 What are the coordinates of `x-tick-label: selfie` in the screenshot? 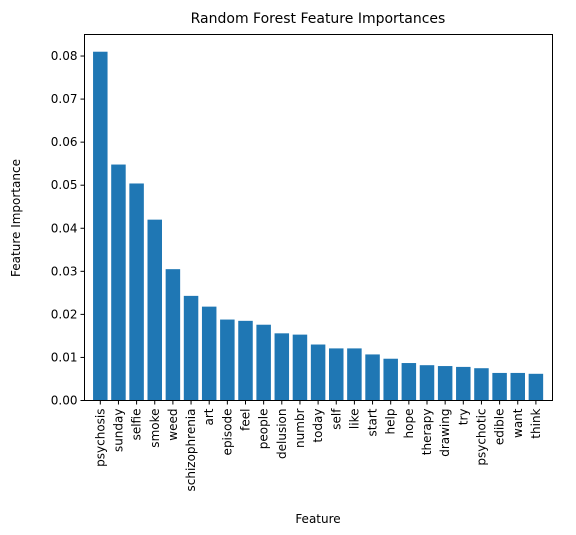 It's located at (137, 425).